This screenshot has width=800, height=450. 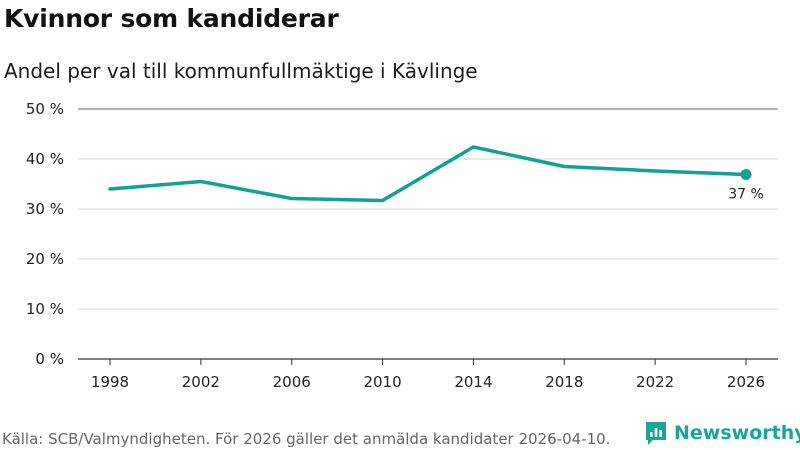 I want to click on x-tick-label: 2006, so click(x=292, y=382).